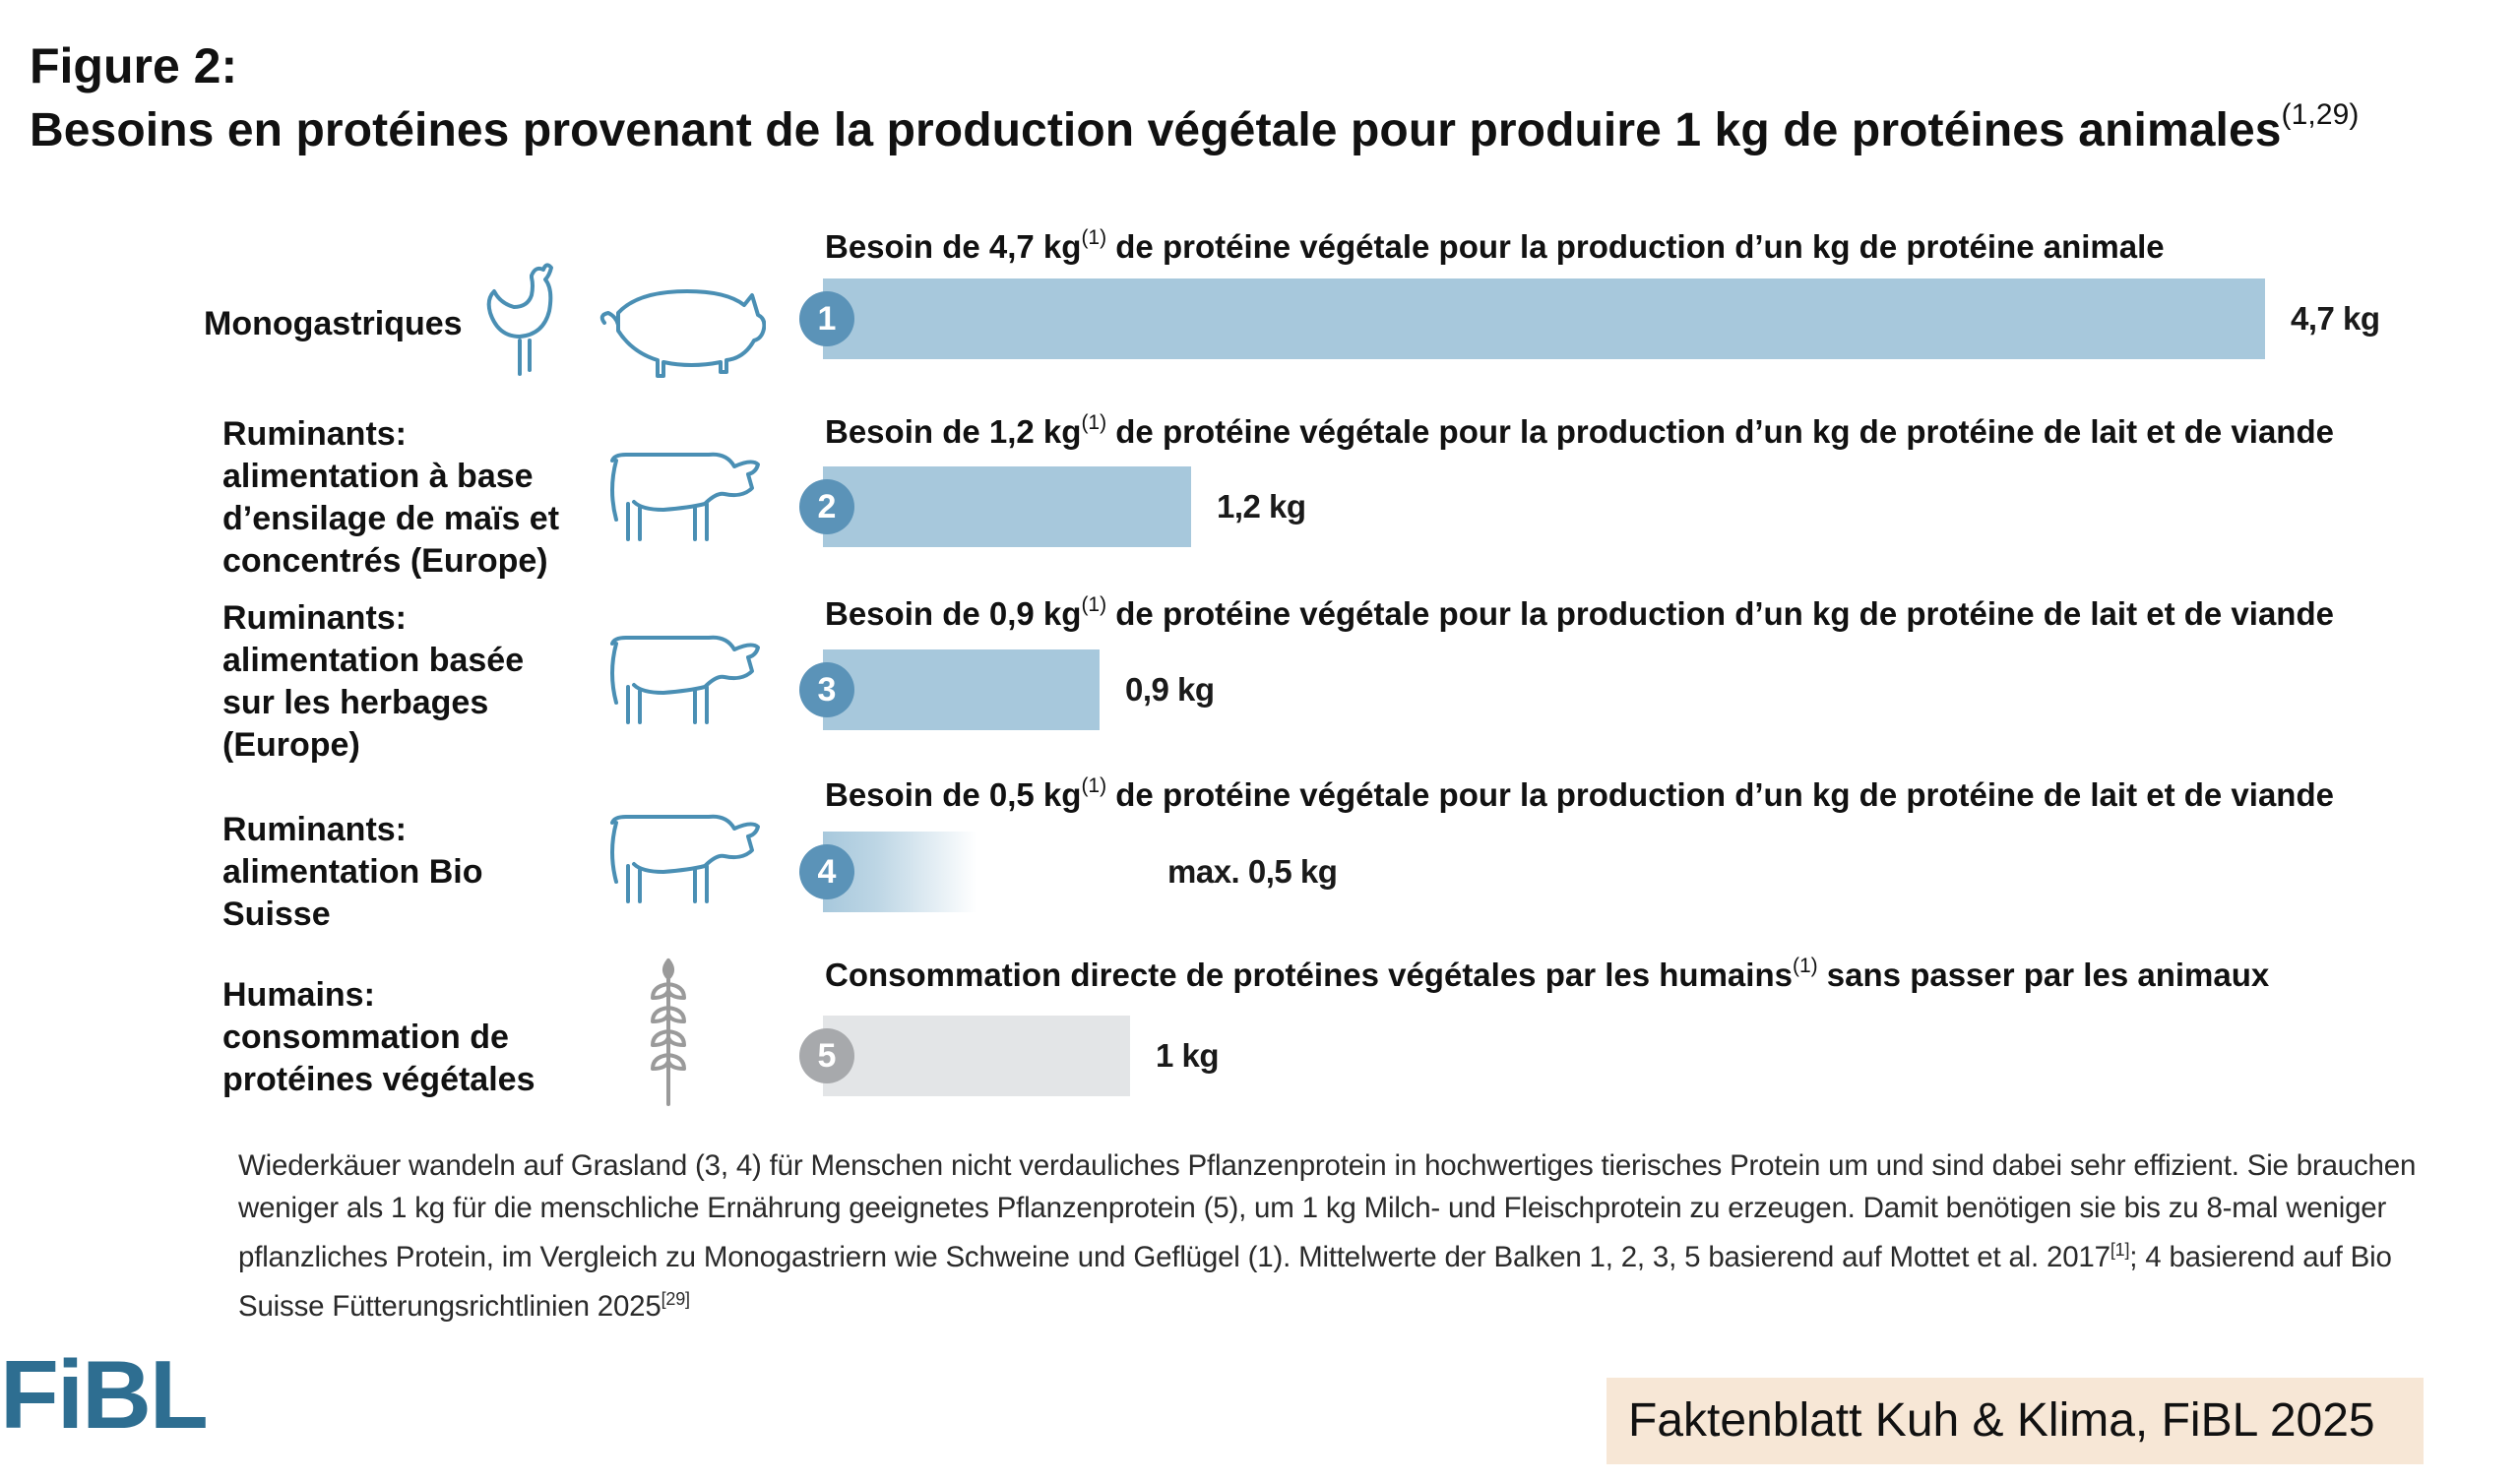 The width and height of the screenshot is (2520, 1482). I want to click on category-label-line: protéines végétales, so click(379, 1079).